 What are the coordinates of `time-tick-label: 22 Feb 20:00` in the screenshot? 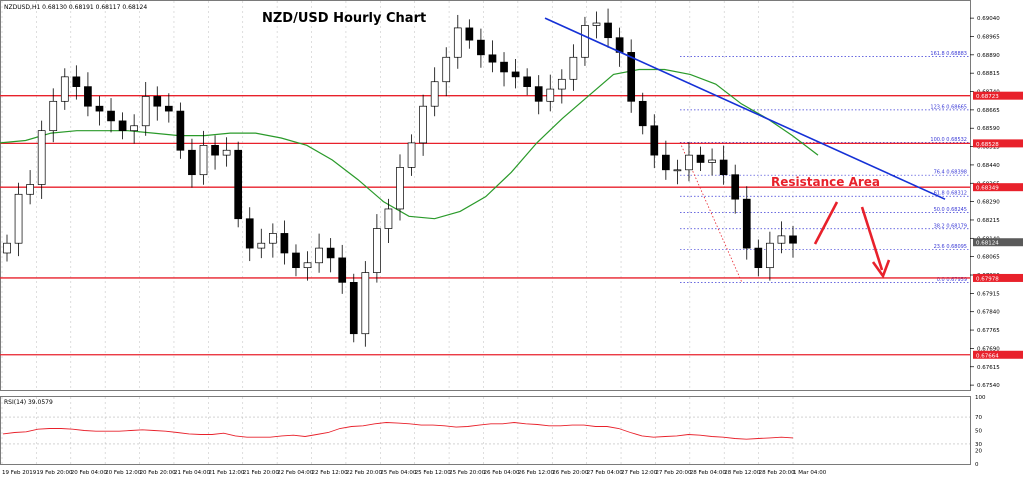 It's located at (364, 473).